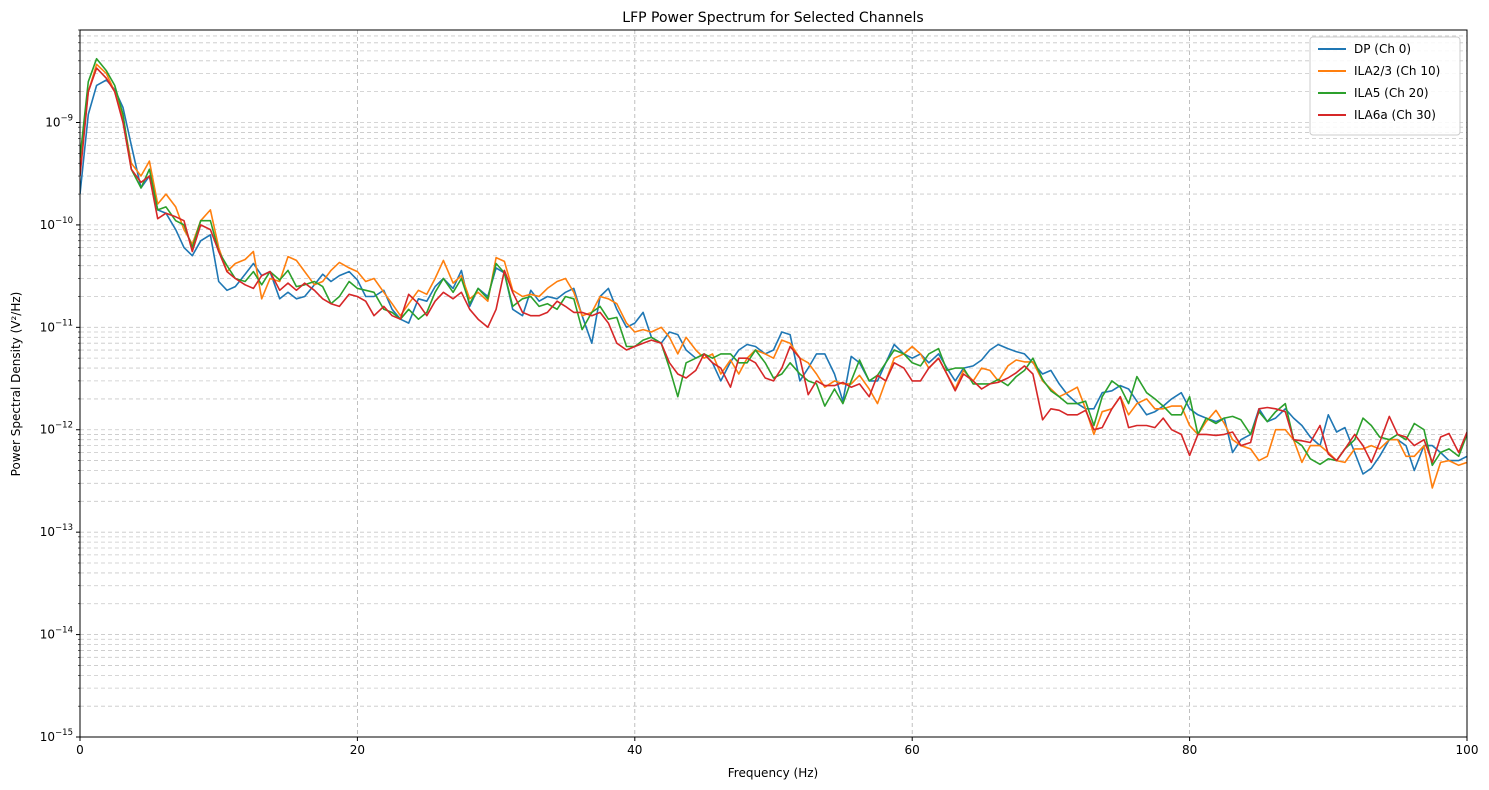  What do you see at coordinates (1397, 71) in the screenshot?
I see `legend-label: ILA2/3 (Ch 10)` at bounding box center [1397, 71].